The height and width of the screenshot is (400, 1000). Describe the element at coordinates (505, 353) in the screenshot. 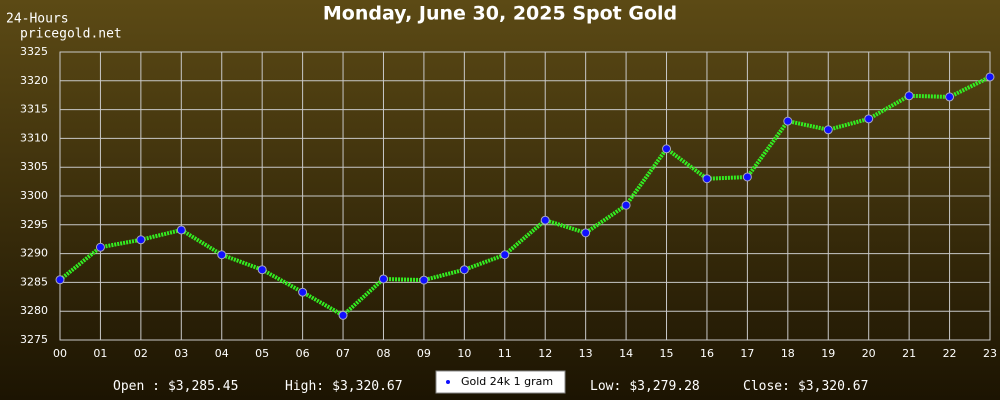

I see `x-tick-label: 11` at that location.